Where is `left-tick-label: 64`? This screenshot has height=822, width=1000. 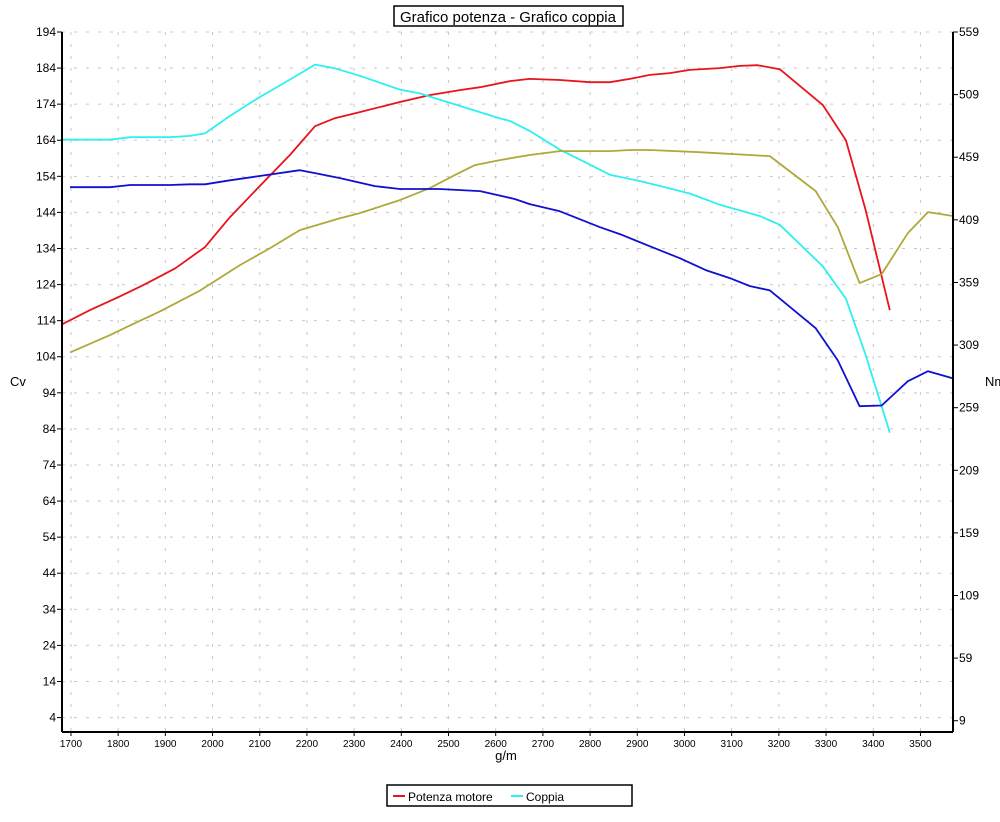 left-tick-label: 64 is located at coordinates (50, 501).